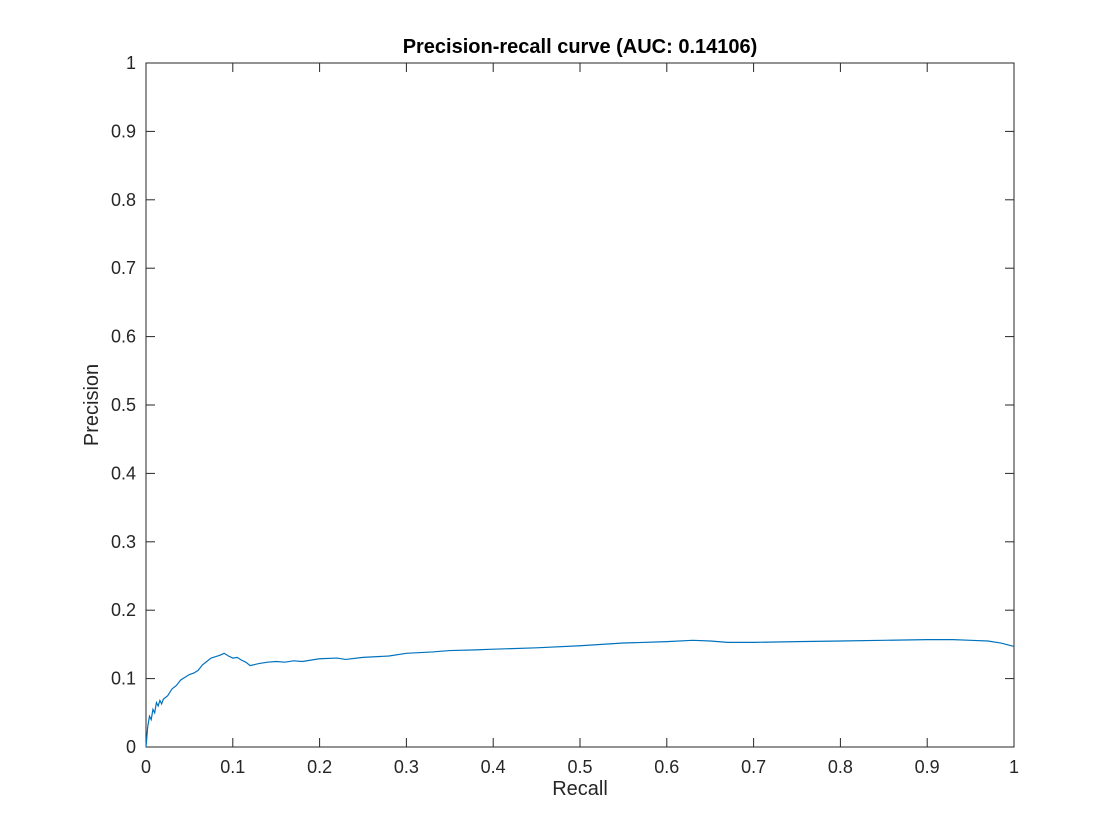 This screenshot has height=840, width=1120. Describe the element at coordinates (123, 610) in the screenshot. I see `y-tick-label: 0.2` at that location.